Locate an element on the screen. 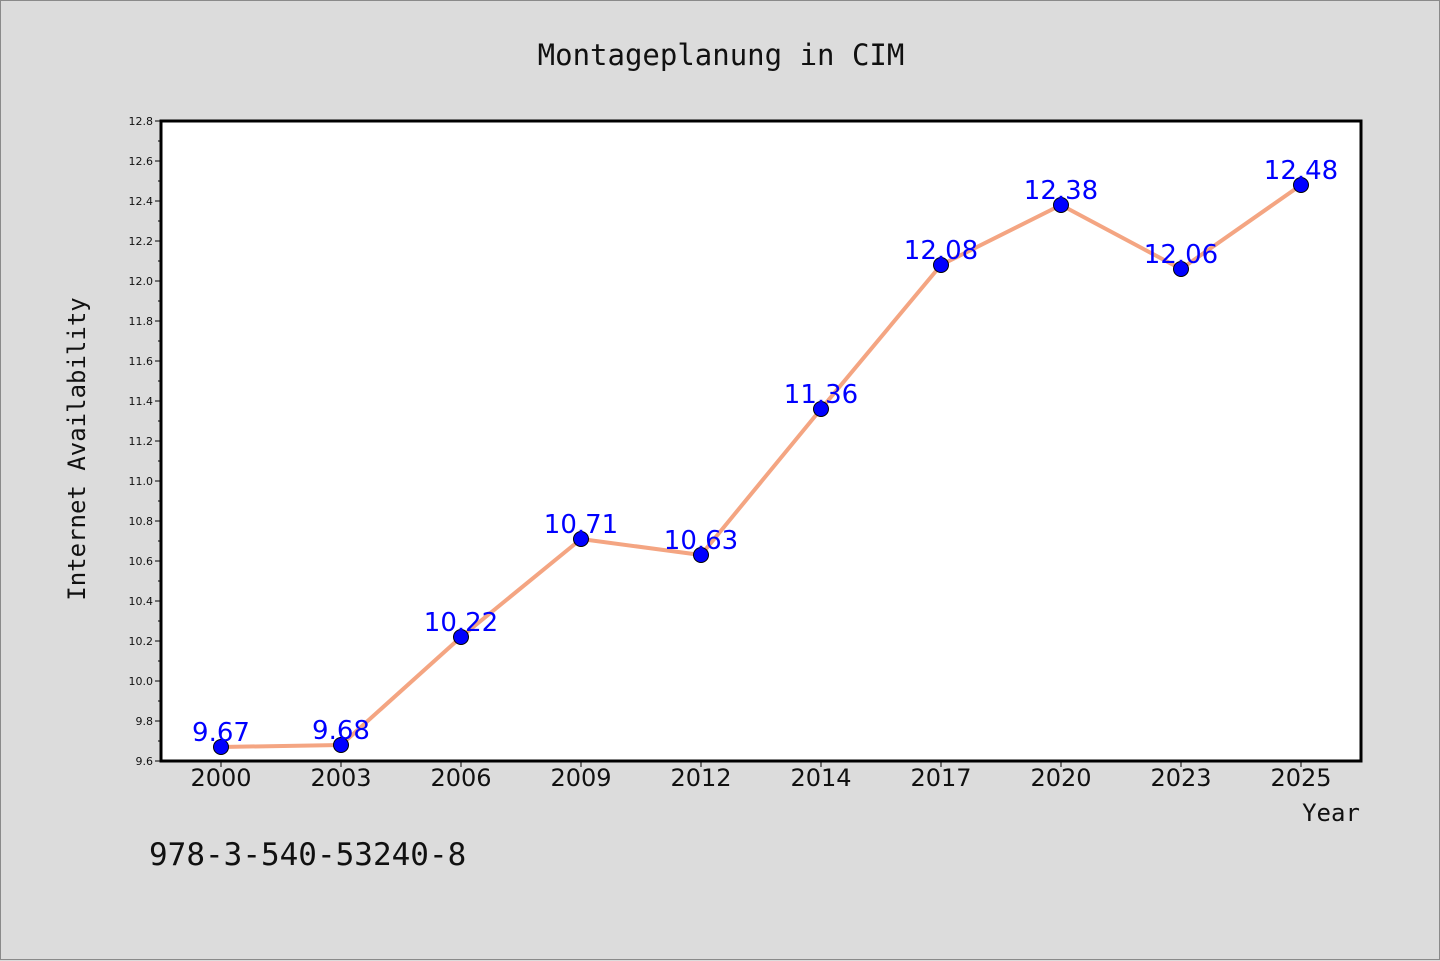  y-tick-label: 11.8 is located at coordinates (141, 321).